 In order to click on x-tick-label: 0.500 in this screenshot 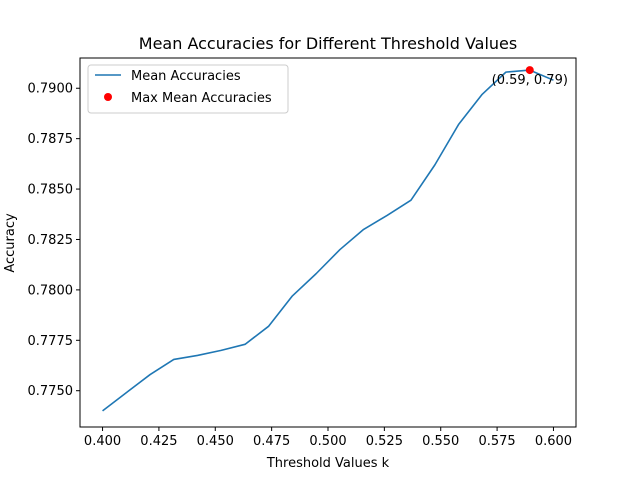, I will do `click(327, 441)`.